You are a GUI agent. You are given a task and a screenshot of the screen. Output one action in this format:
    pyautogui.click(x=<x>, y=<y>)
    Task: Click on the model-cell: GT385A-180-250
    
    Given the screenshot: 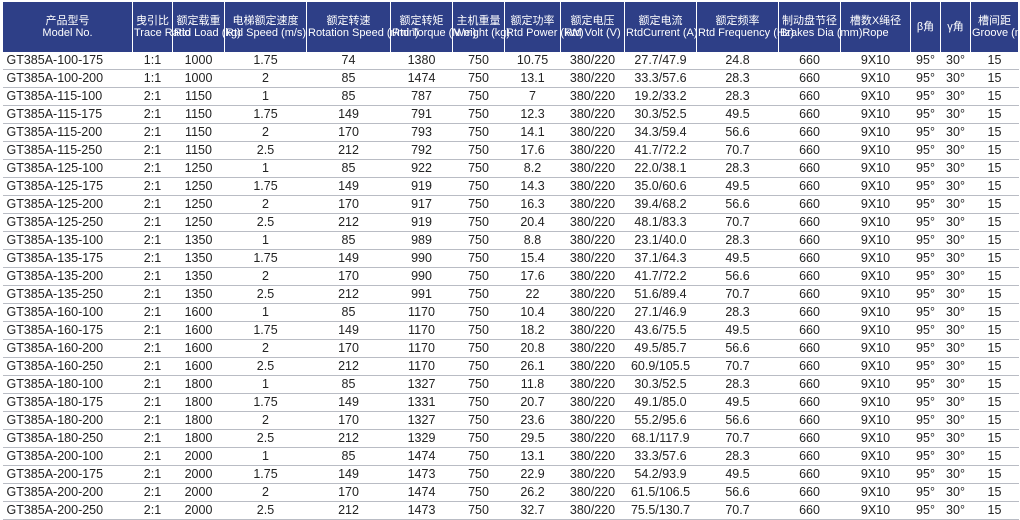 What is the action you would take?
    pyautogui.click(x=67, y=438)
    